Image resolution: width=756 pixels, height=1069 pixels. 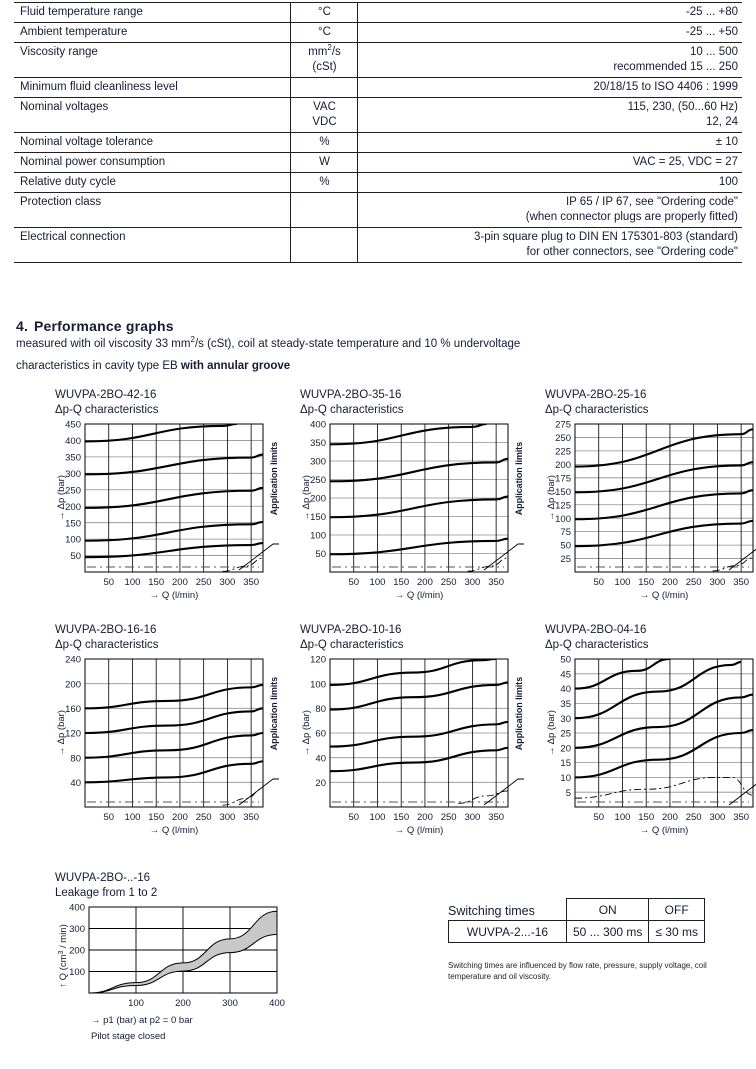 What do you see at coordinates (336, 52) in the screenshot?
I see `unit-per-s: /s` at bounding box center [336, 52].